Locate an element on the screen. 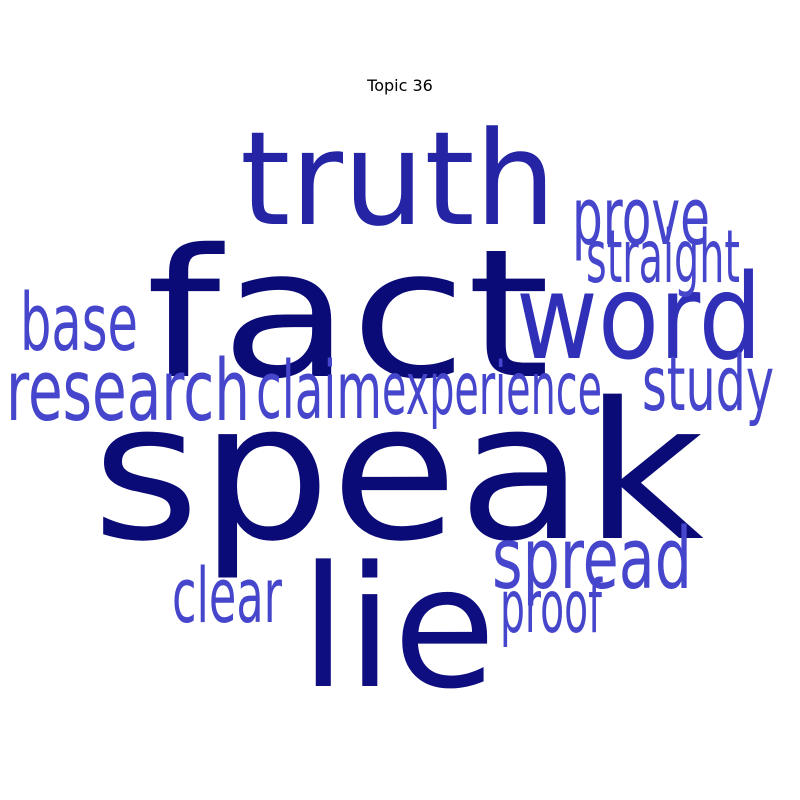 The width and height of the screenshot is (800, 800). word-lie: lie is located at coordinates (398, 628).